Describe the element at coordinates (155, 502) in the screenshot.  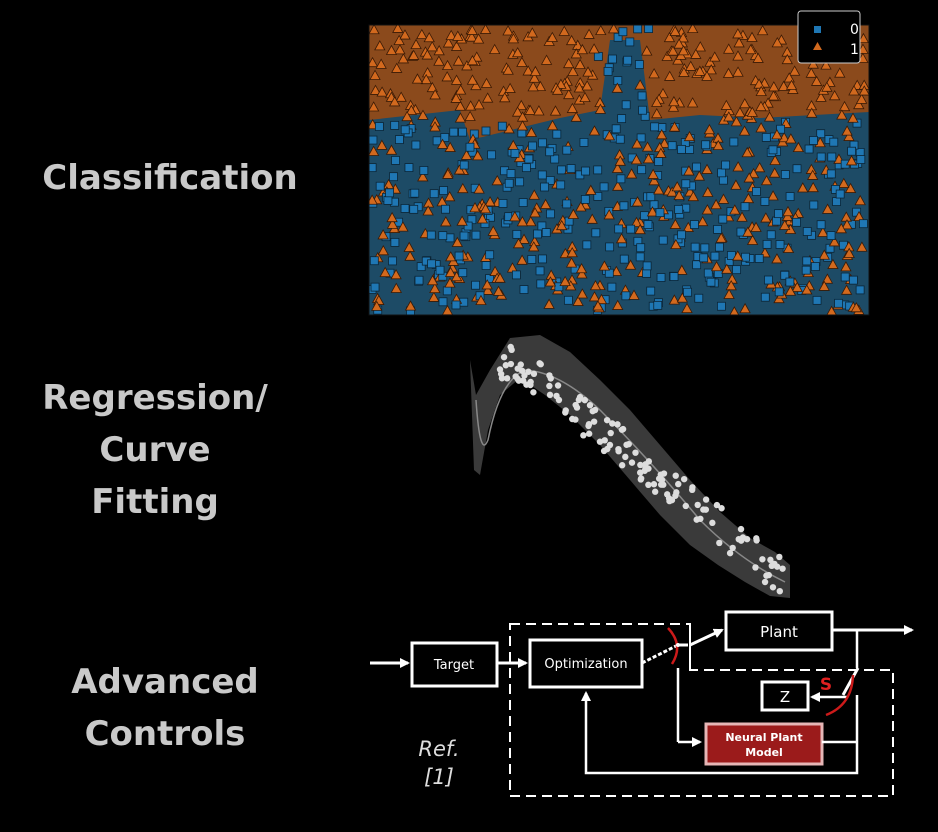
I see `regression-label-line3: Fitting` at that location.